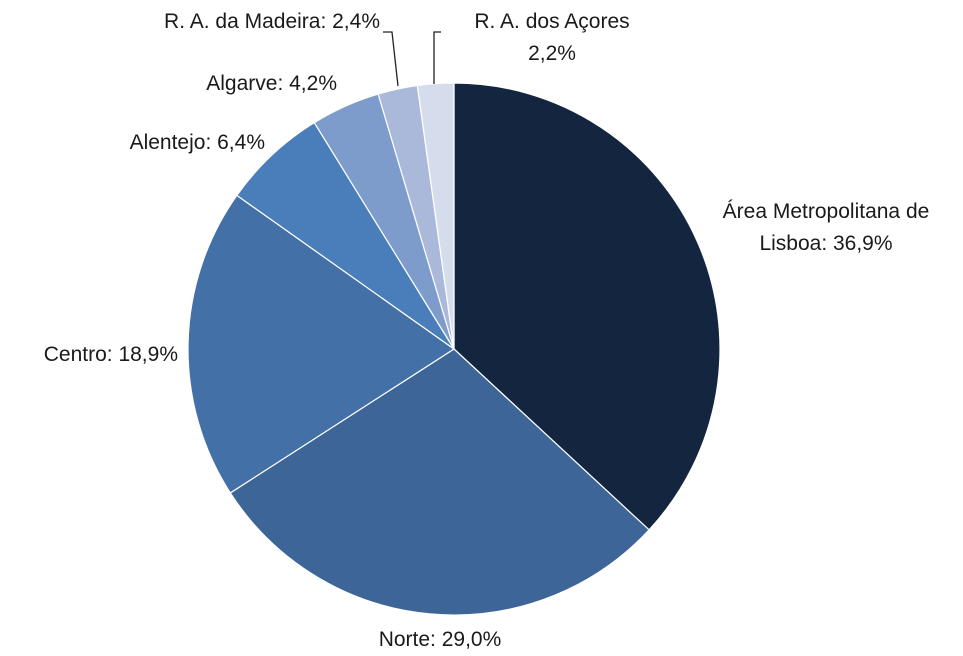  I want to click on slice-label: R. A. dos Açores 2,2%, so click(551, 37).